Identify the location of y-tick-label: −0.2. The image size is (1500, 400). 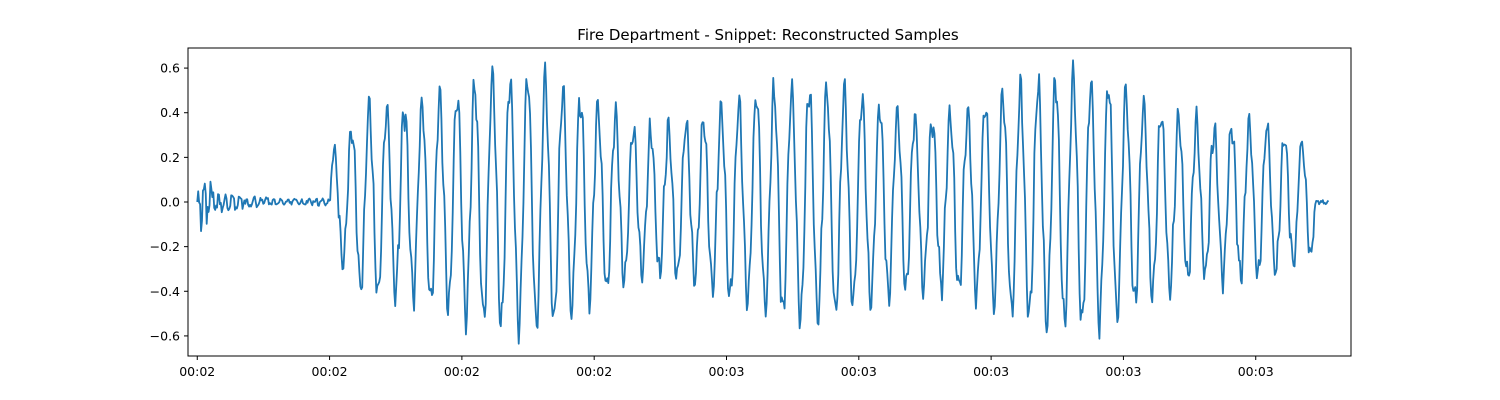
(165, 246).